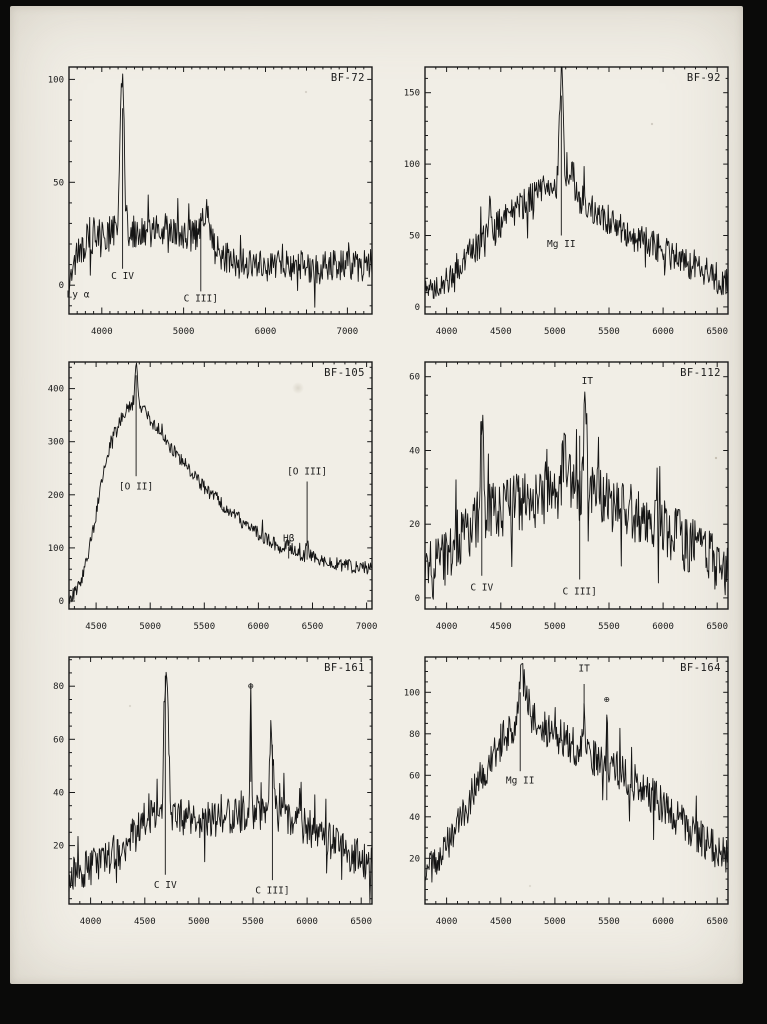 The image size is (767, 1024). What do you see at coordinates (700, 668) in the screenshot?
I see `panel-title: BF-164` at bounding box center [700, 668].